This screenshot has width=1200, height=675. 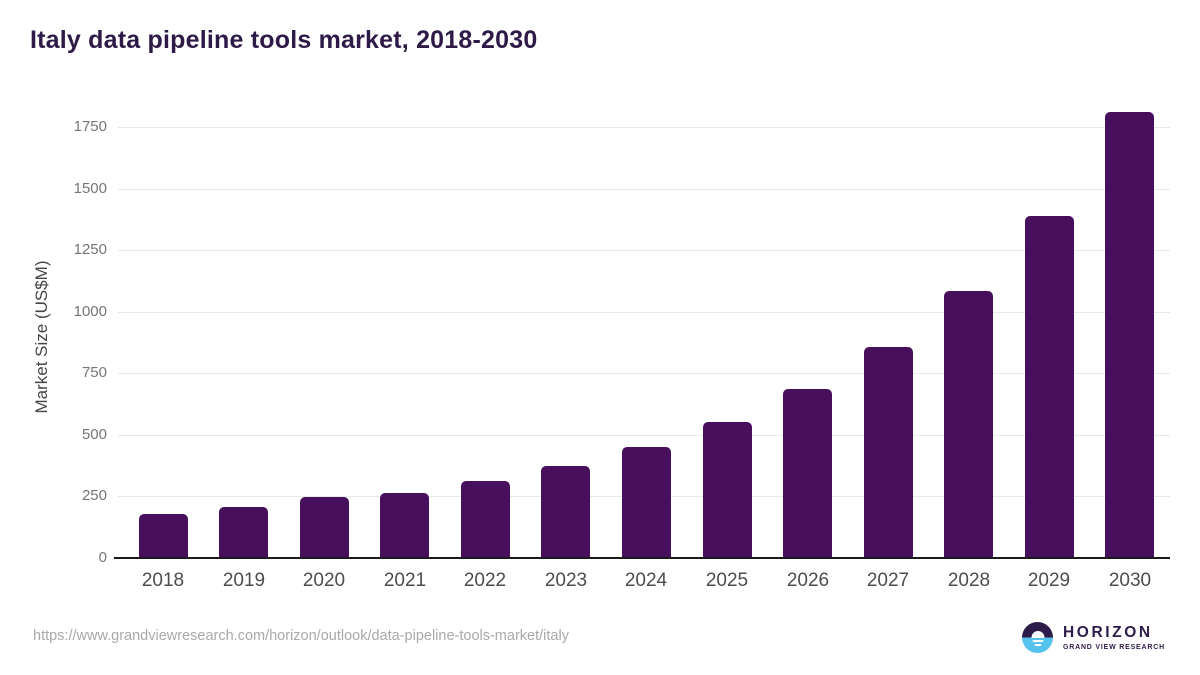 I want to click on bar-2027, so click(x=888, y=452).